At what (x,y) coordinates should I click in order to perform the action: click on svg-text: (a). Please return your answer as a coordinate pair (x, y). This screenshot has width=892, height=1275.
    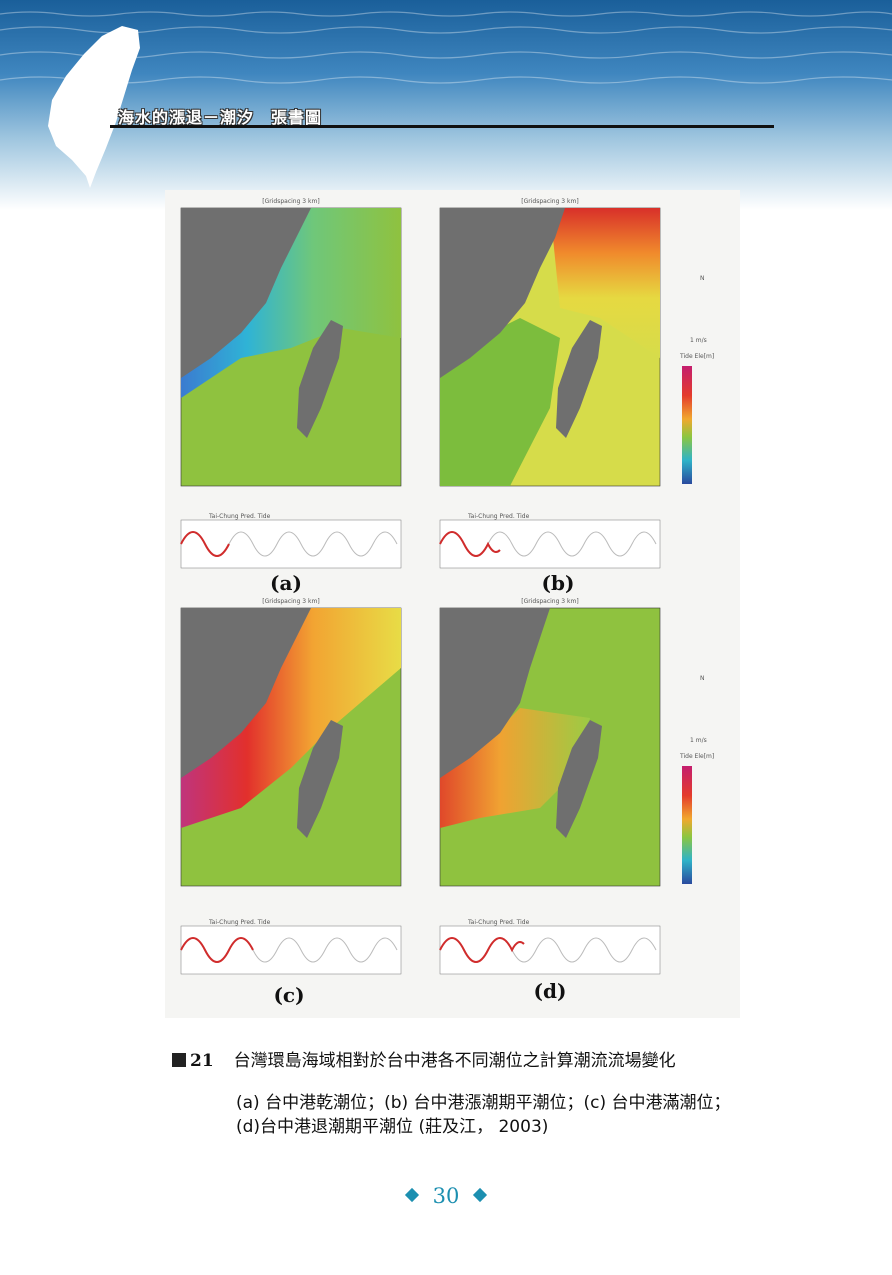
    Looking at the image, I should click on (286, 583).